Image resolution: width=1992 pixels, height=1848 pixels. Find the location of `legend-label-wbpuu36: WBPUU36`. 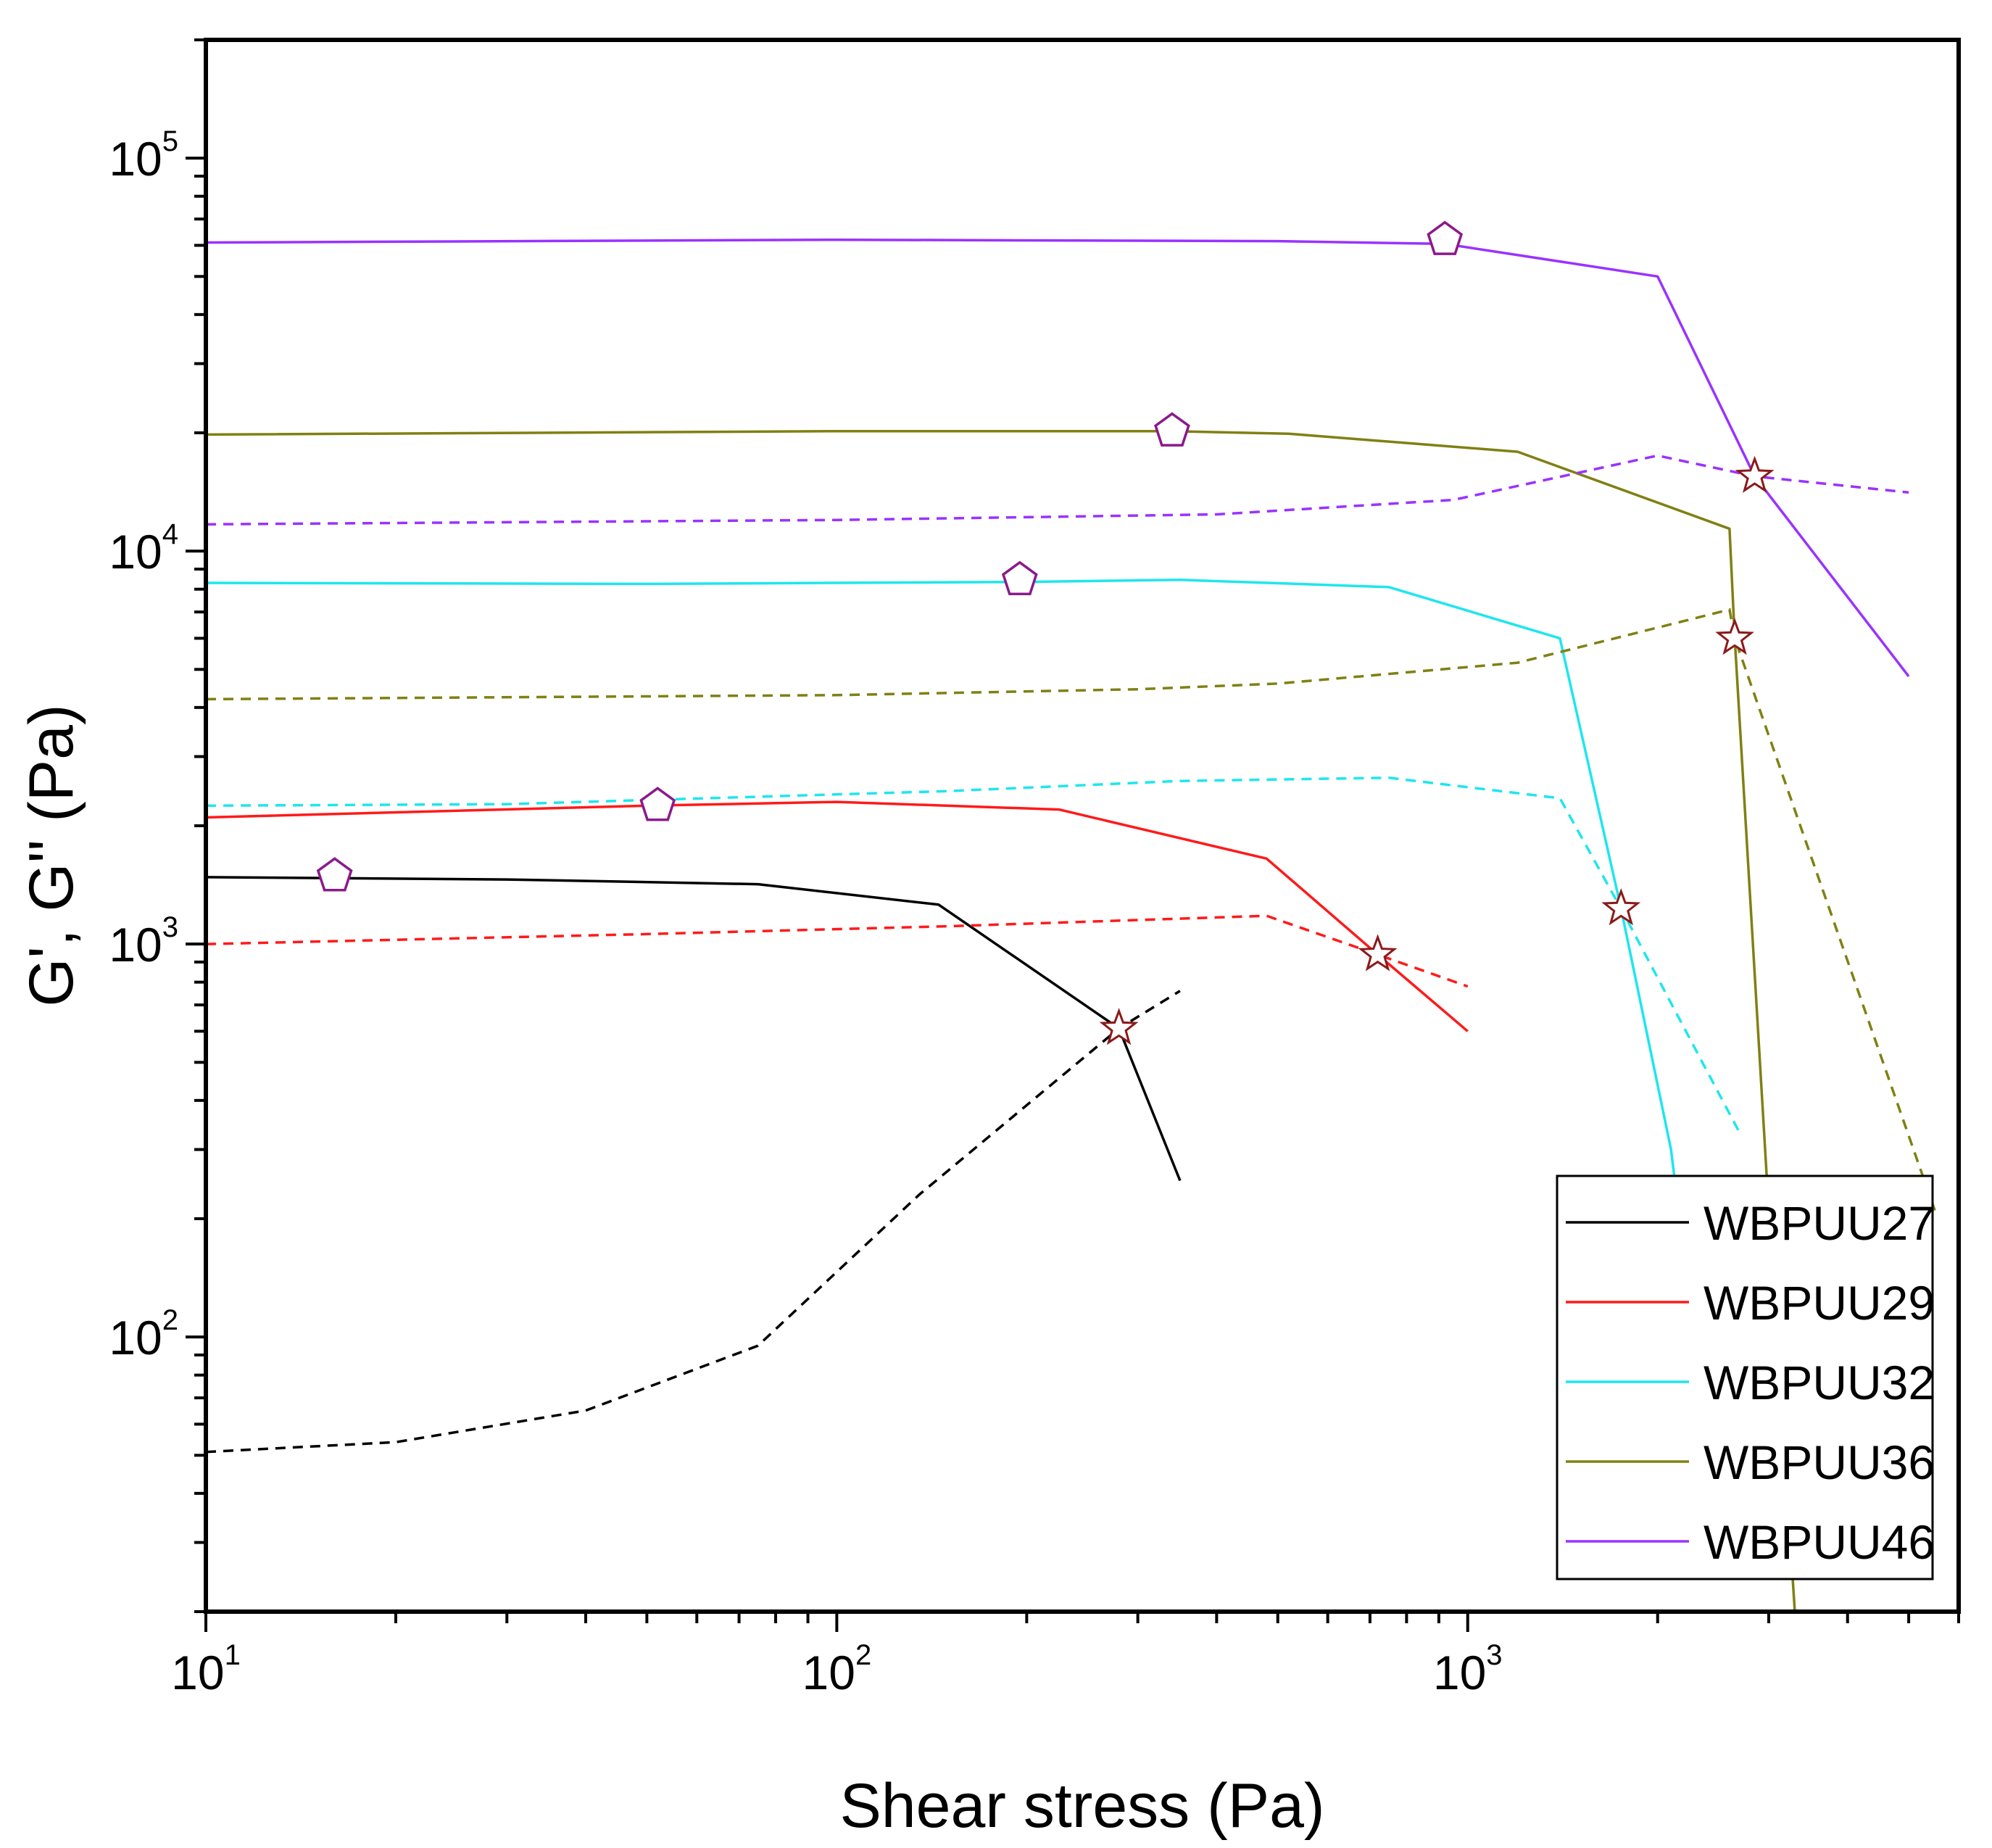

legend-label-wbpuu36: WBPUU36 is located at coordinates (1819, 1462).